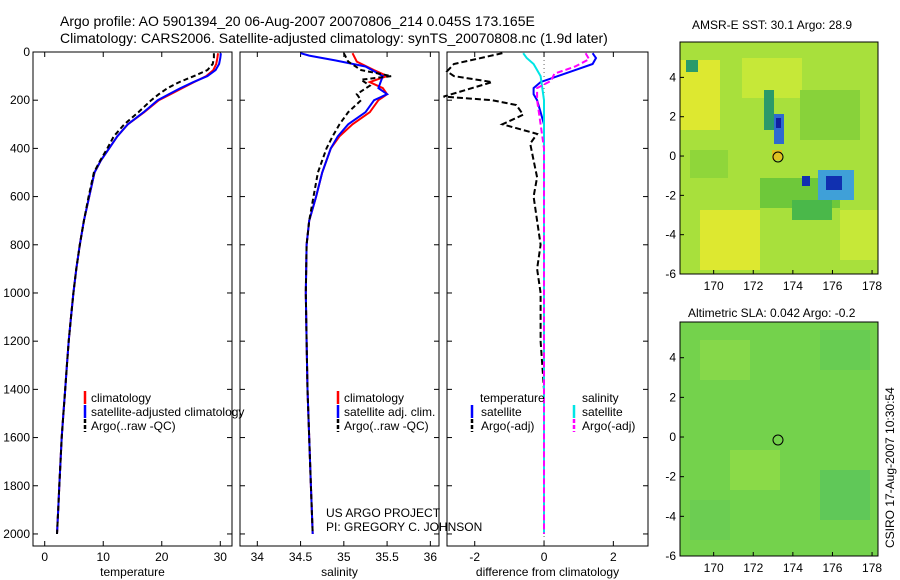  What do you see at coordinates (104, 557) in the screenshot?
I see `x-tick-label: 10` at bounding box center [104, 557].